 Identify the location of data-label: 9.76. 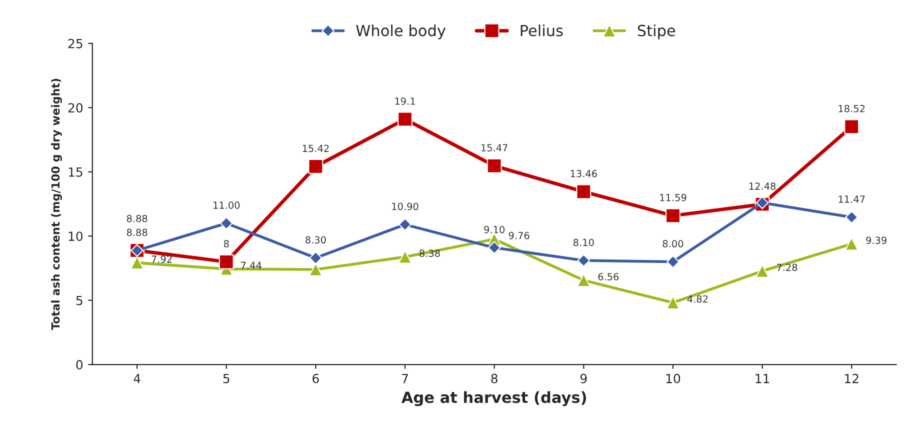
(519, 236).